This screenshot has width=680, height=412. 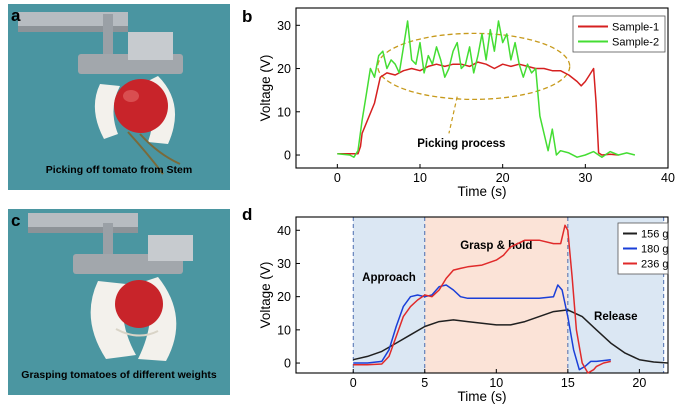 I want to click on photo-c-illustration, so click(x=119, y=302).